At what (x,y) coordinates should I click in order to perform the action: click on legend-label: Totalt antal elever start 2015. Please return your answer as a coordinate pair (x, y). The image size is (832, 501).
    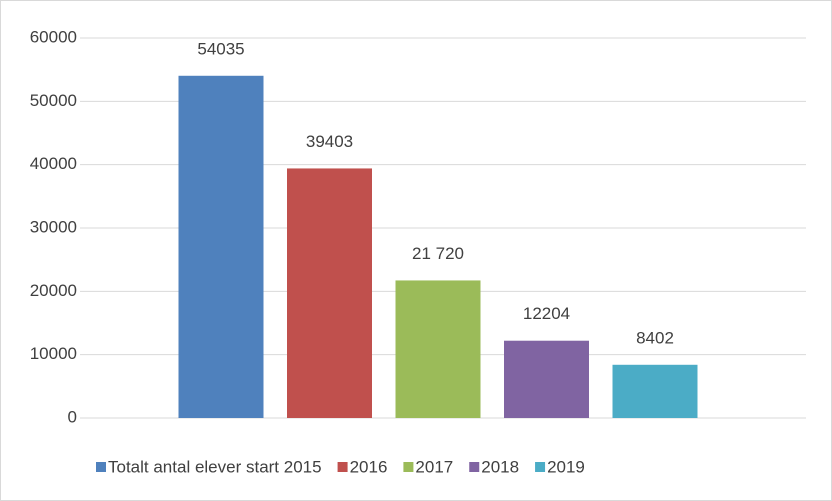
    Looking at the image, I should click on (215, 466).